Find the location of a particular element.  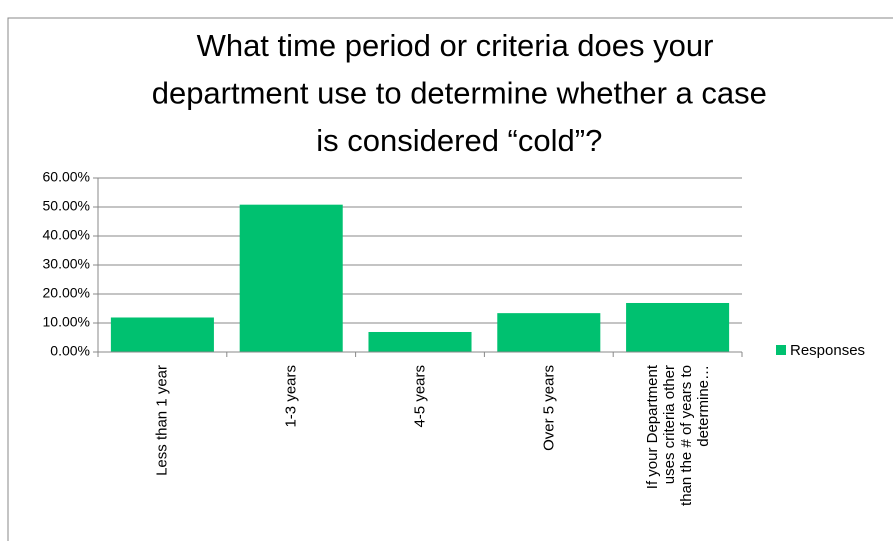

legend-label: Responses is located at coordinates (827, 350).